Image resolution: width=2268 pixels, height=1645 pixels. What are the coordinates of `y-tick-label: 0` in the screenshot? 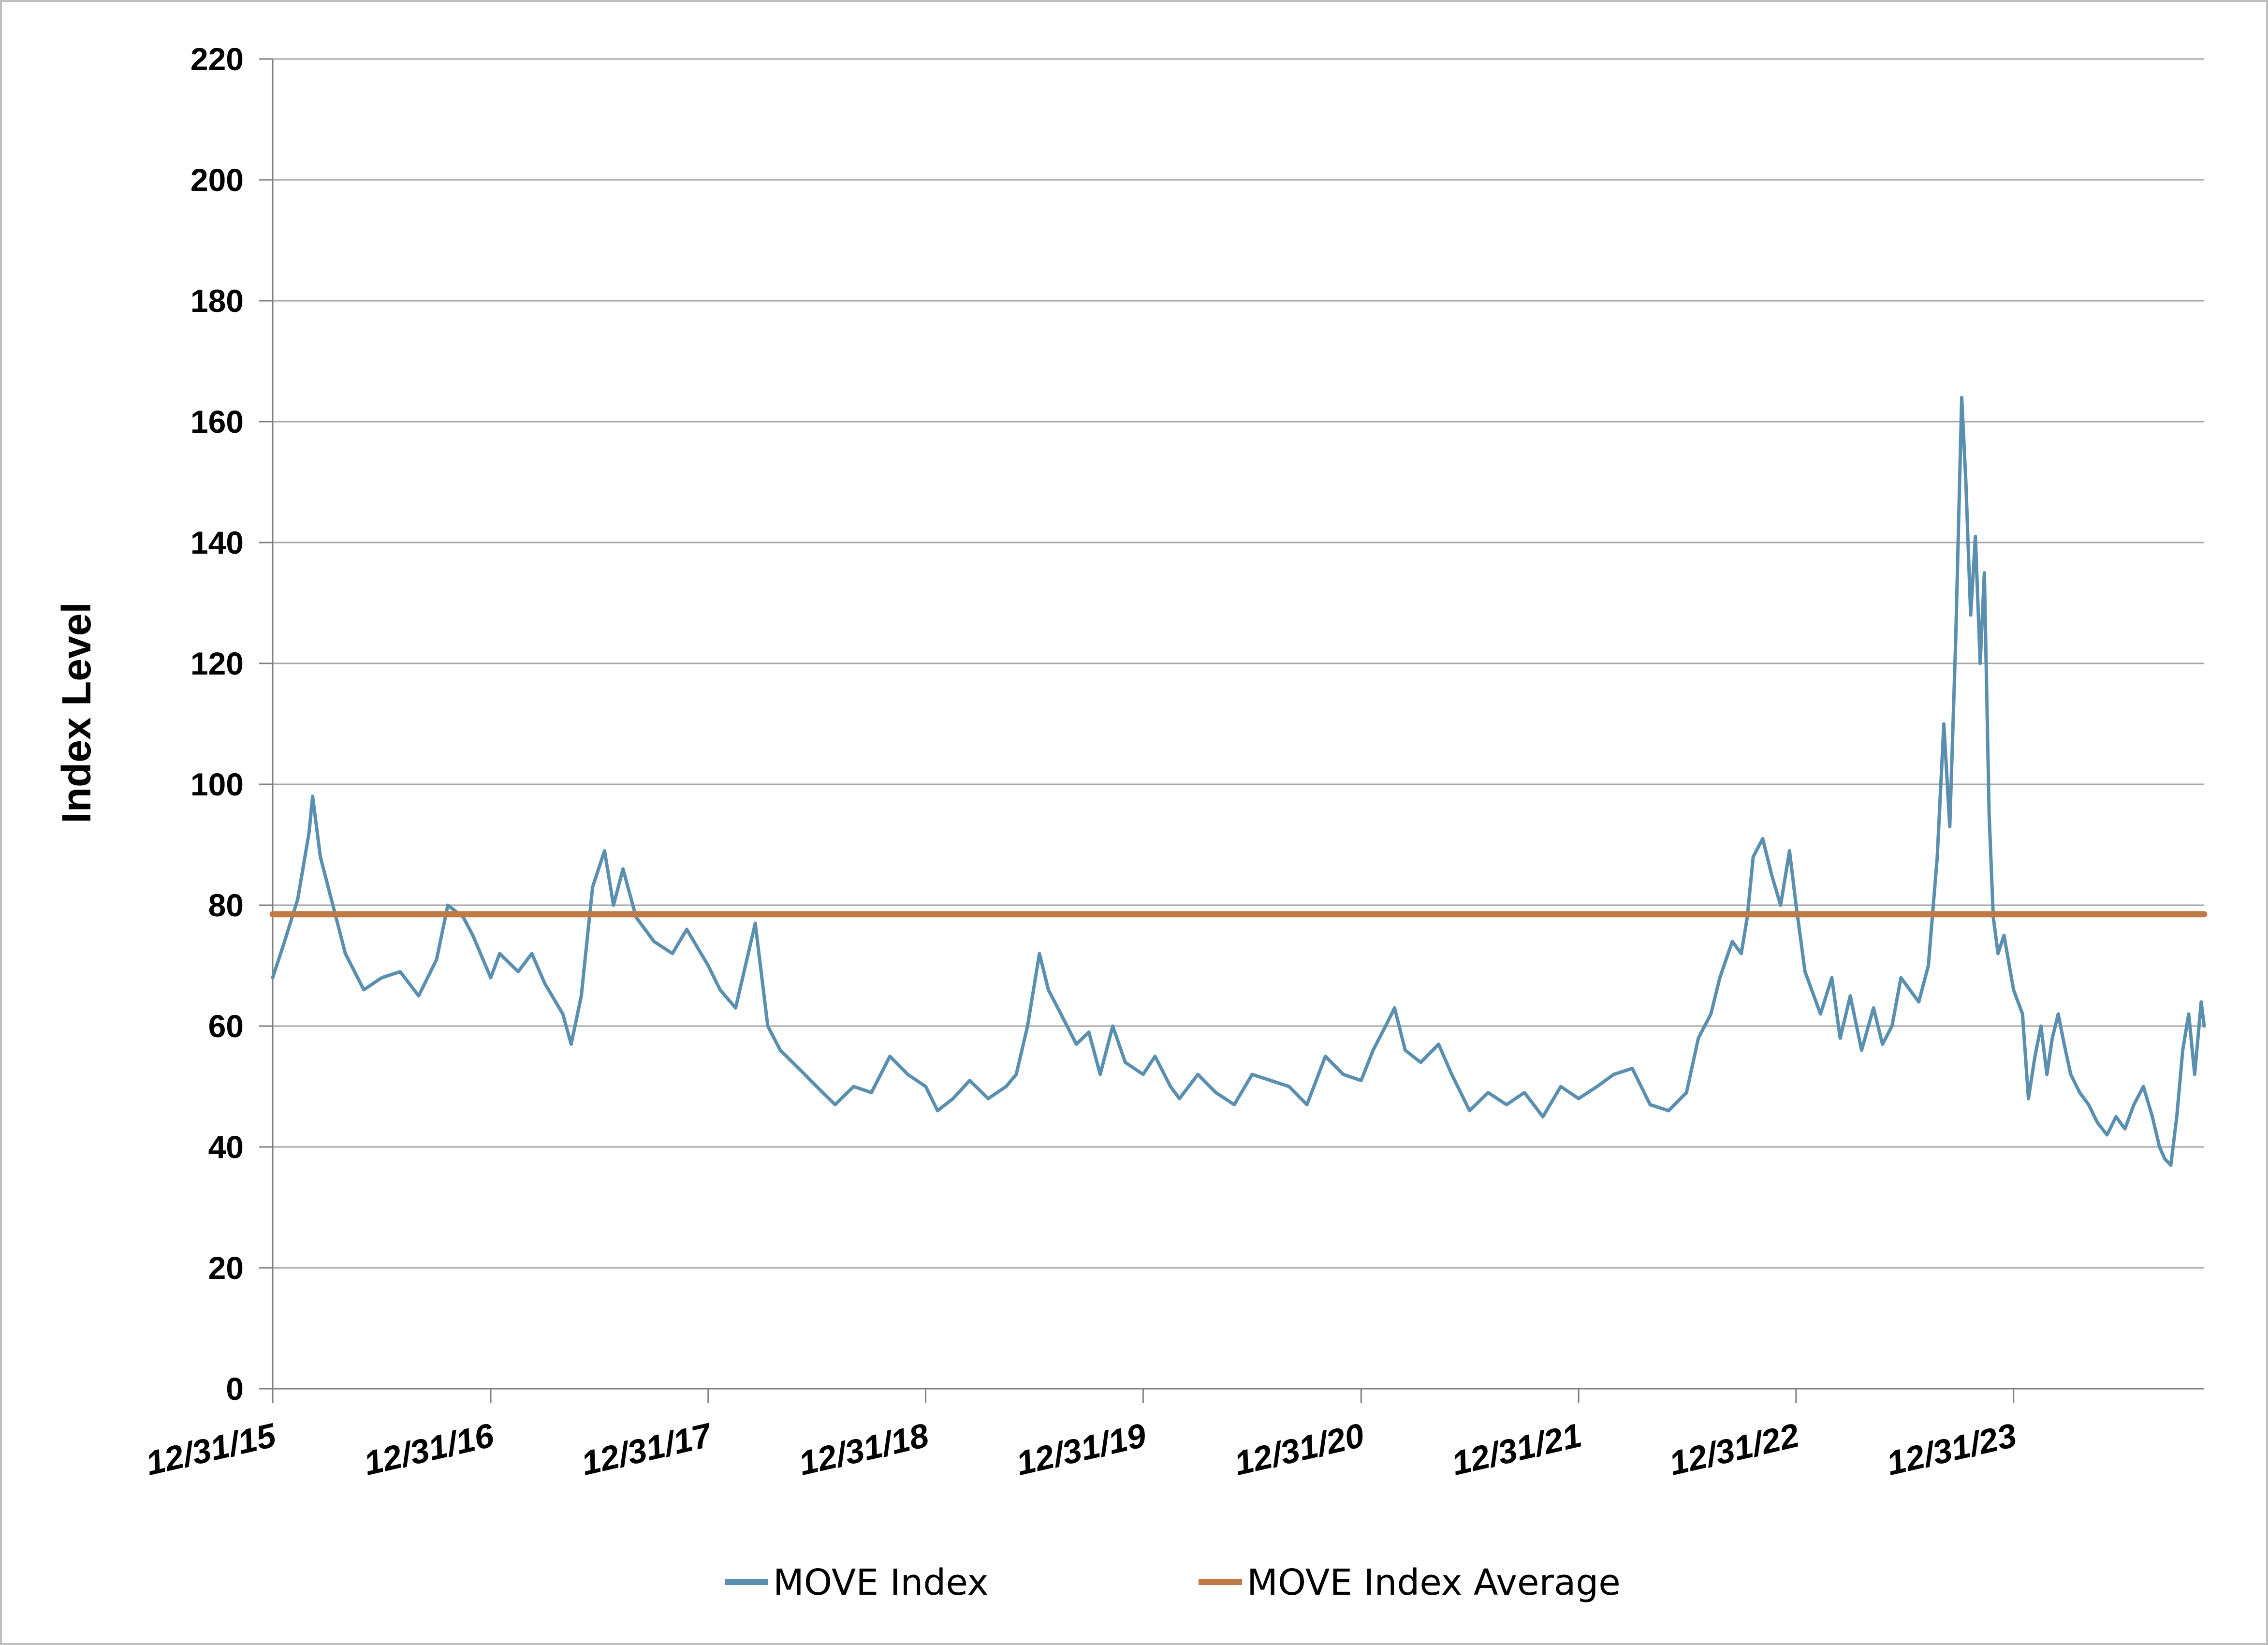 It's located at (235, 1389).